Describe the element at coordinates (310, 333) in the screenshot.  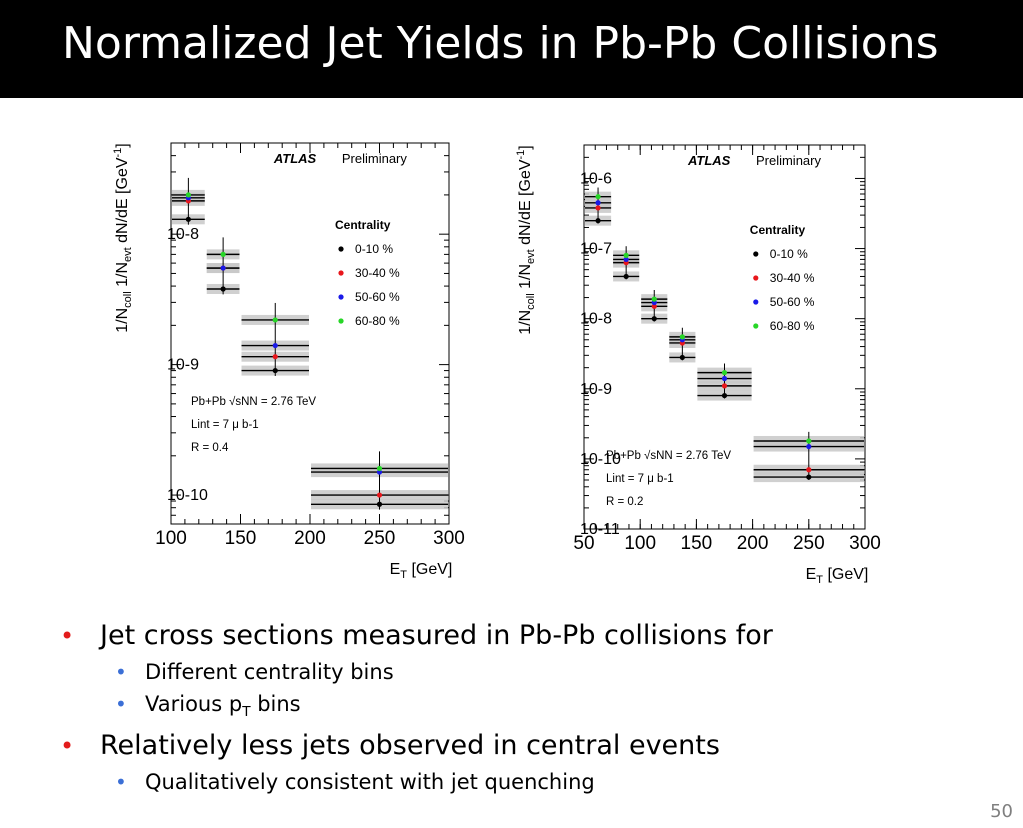
I see `plot-frame` at that location.